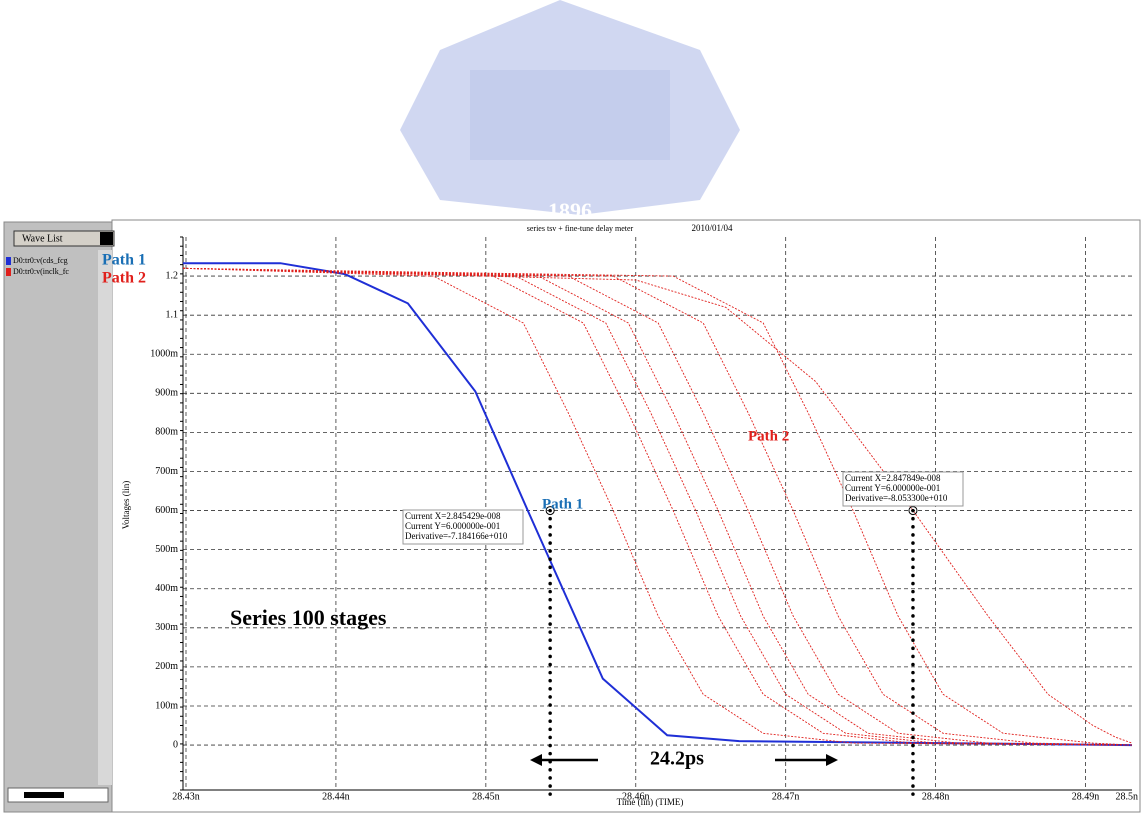 This screenshot has width=1144, height=814. What do you see at coordinates (453, 516) in the screenshot?
I see `cursor-text: Current X=2.845429e-008` at bounding box center [453, 516].